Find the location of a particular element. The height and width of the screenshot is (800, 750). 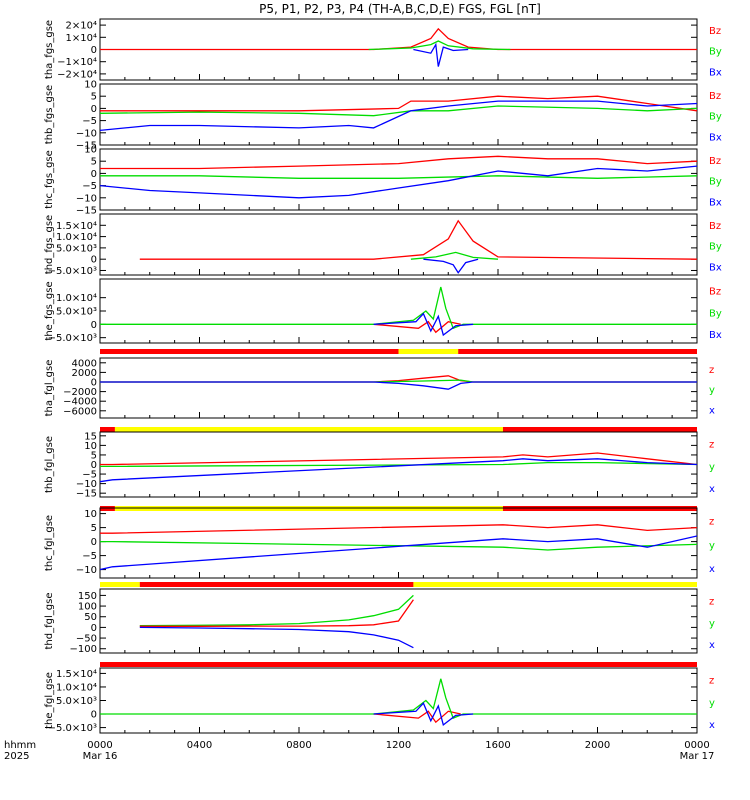

y-axis-label: tha_fgl_gse is located at coordinates (49, 388).